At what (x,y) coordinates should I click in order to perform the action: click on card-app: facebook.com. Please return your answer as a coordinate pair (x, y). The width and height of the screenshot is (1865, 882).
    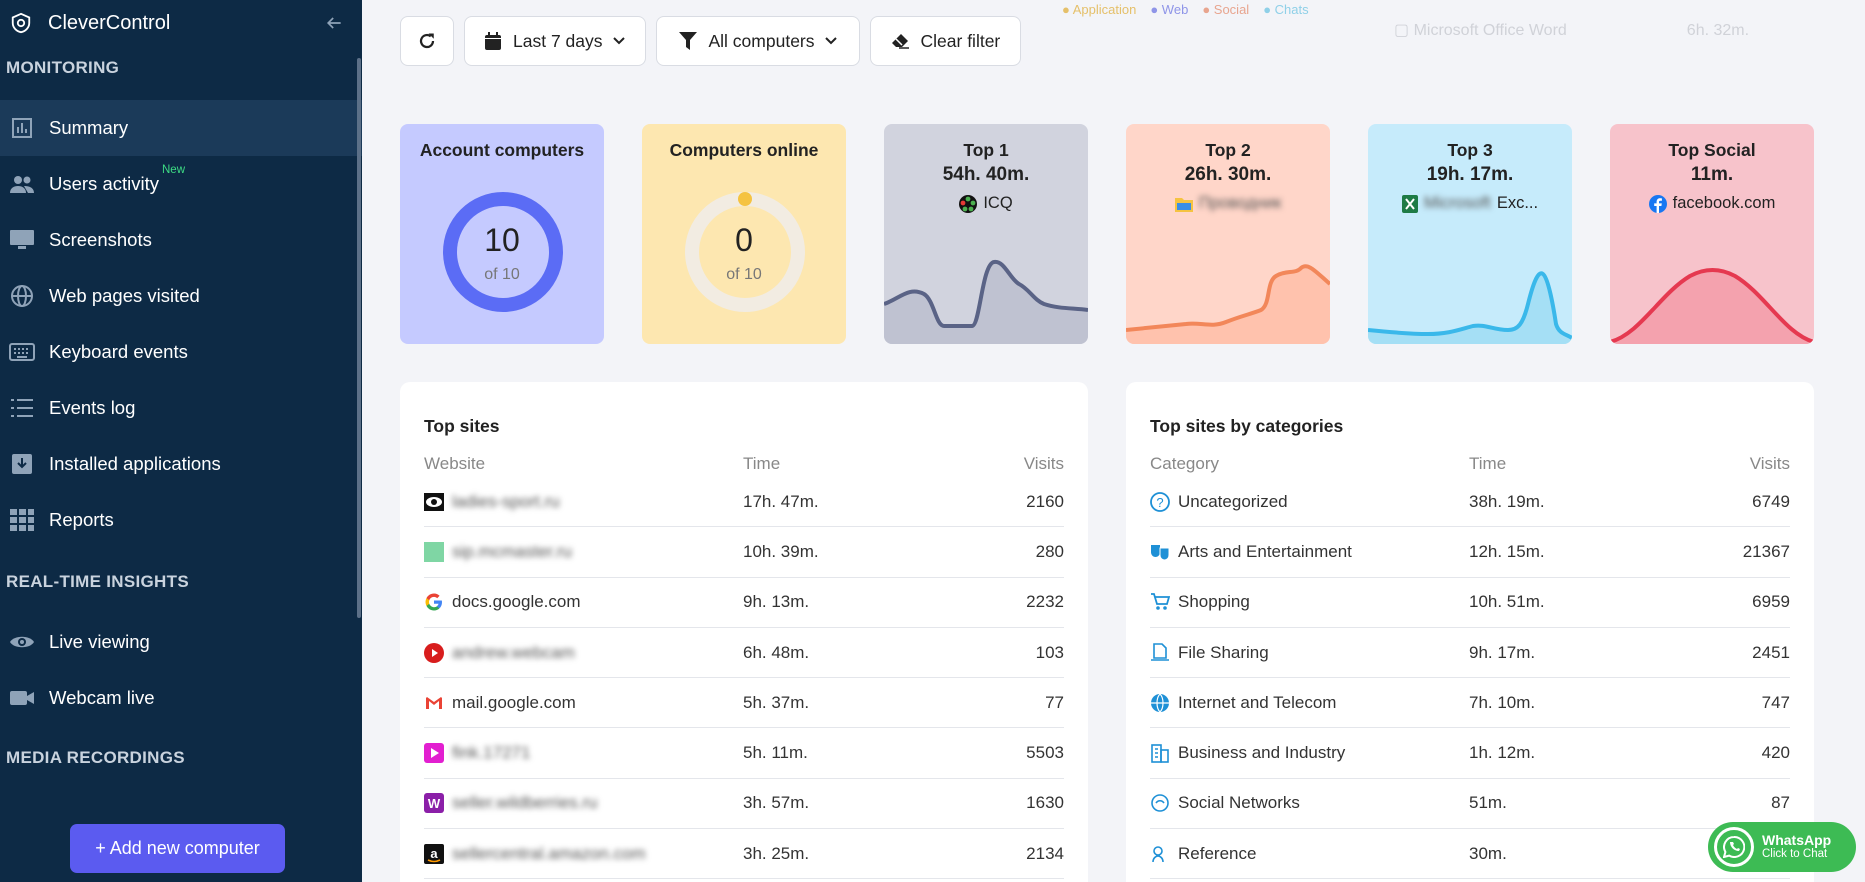
    Looking at the image, I should click on (1712, 203).